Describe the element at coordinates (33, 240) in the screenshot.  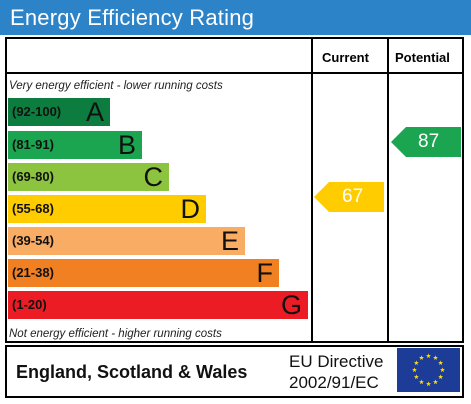
I see `band-e-range: (39-54)` at that location.